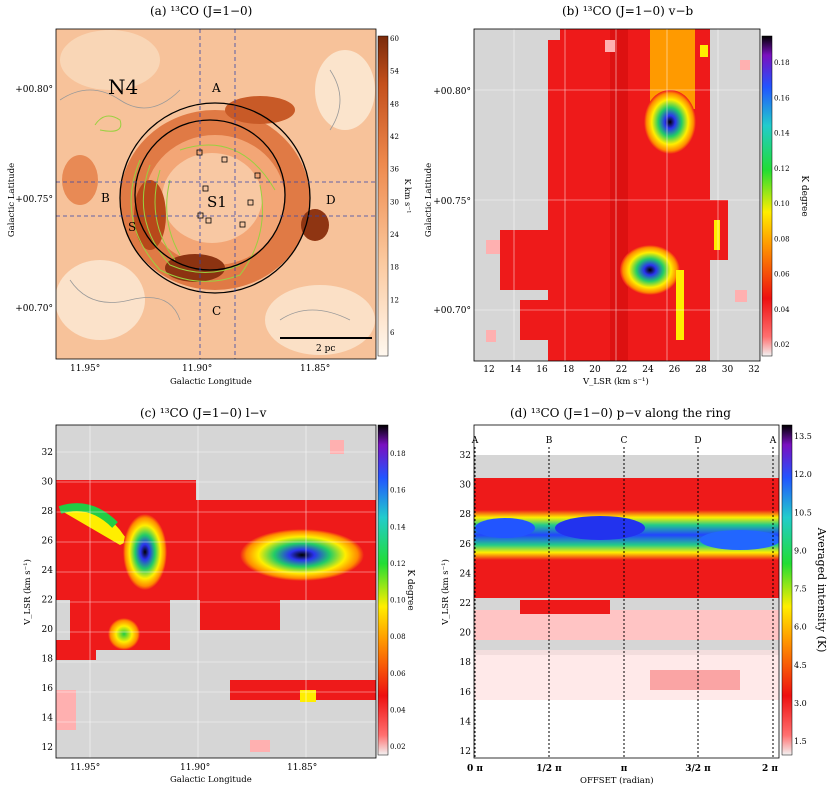 The width and height of the screenshot is (830, 806). What do you see at coordinates (105, 198) in the screenshot?
I see `label-b: B` at bounding box center [105, 198].